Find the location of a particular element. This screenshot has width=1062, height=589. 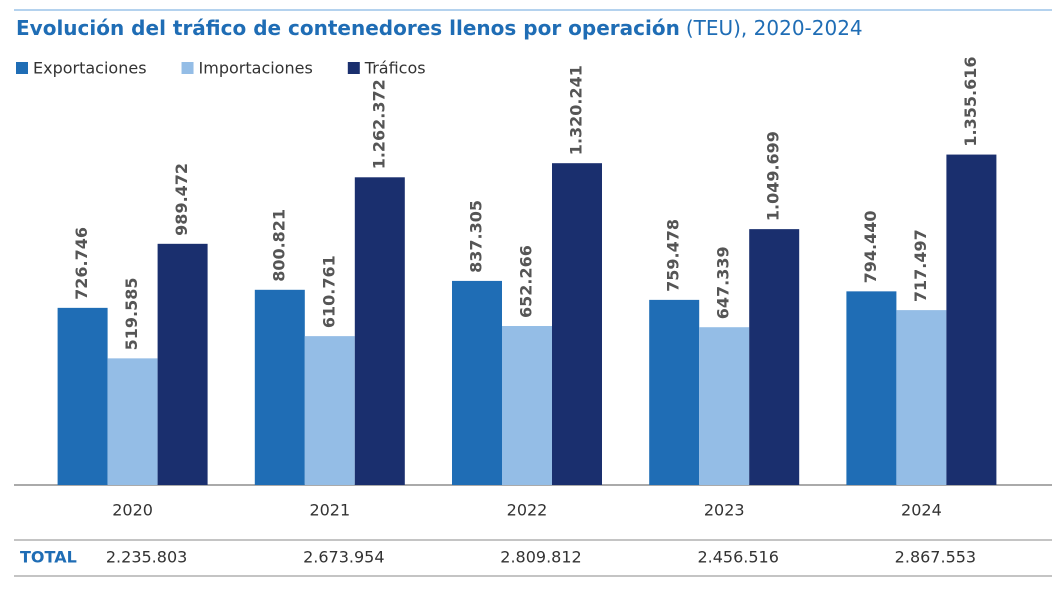

legend-label: Tráficos is located at coordinates (395, 68).